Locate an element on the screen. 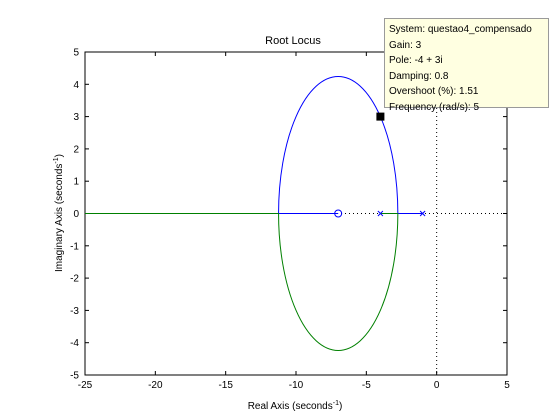  zero-marker is located at coordinates (338, 213).